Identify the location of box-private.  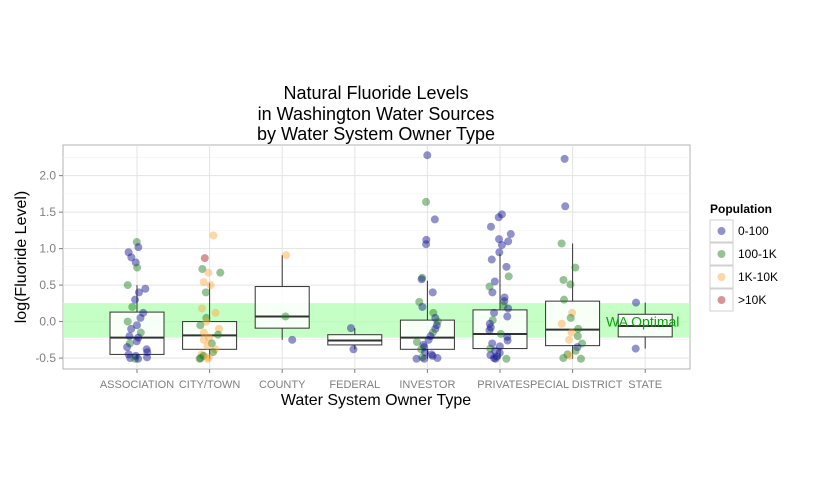
(500, 306).